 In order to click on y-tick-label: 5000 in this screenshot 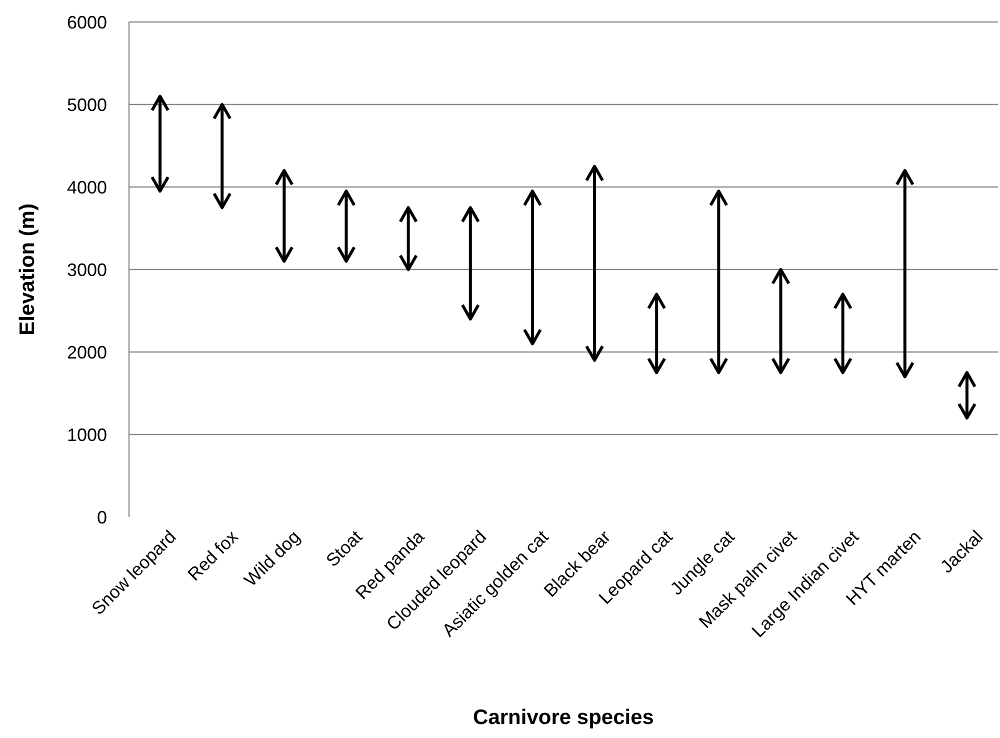, I will do `click(86, 104)`.